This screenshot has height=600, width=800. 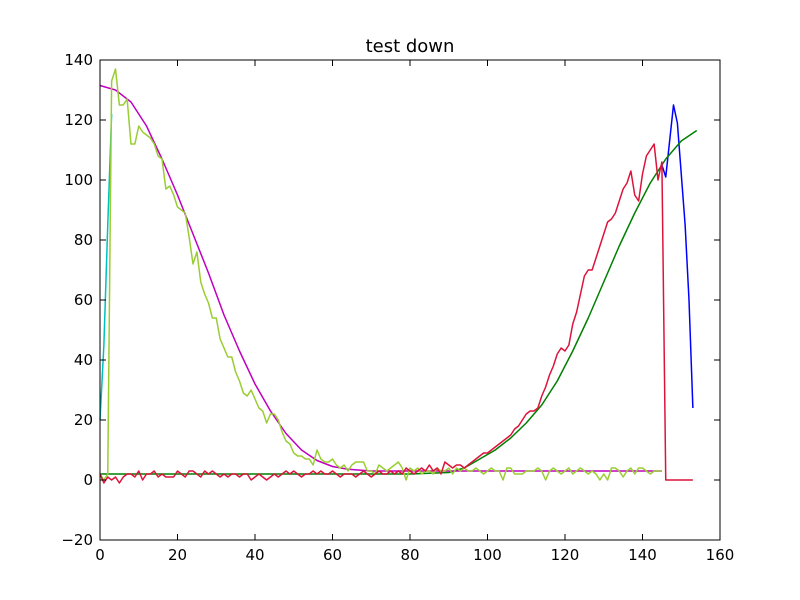 I want to click on x-tick-label: 80, so click(x=409, y=555).